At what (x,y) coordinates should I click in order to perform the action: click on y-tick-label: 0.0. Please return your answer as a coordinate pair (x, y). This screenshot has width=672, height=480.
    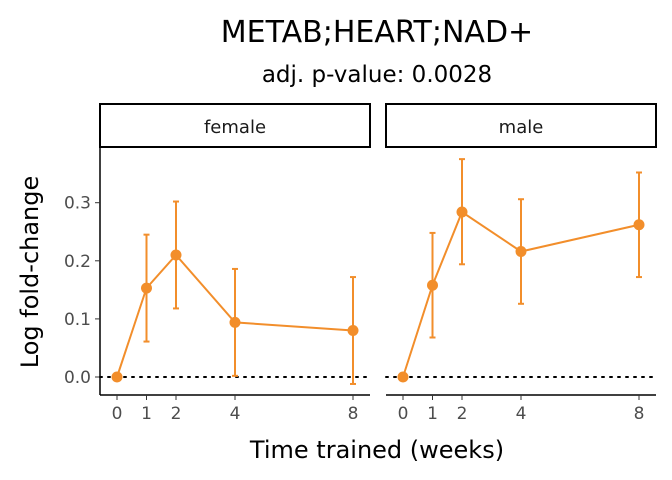
    Looking at the image, I should click on (77, 378).